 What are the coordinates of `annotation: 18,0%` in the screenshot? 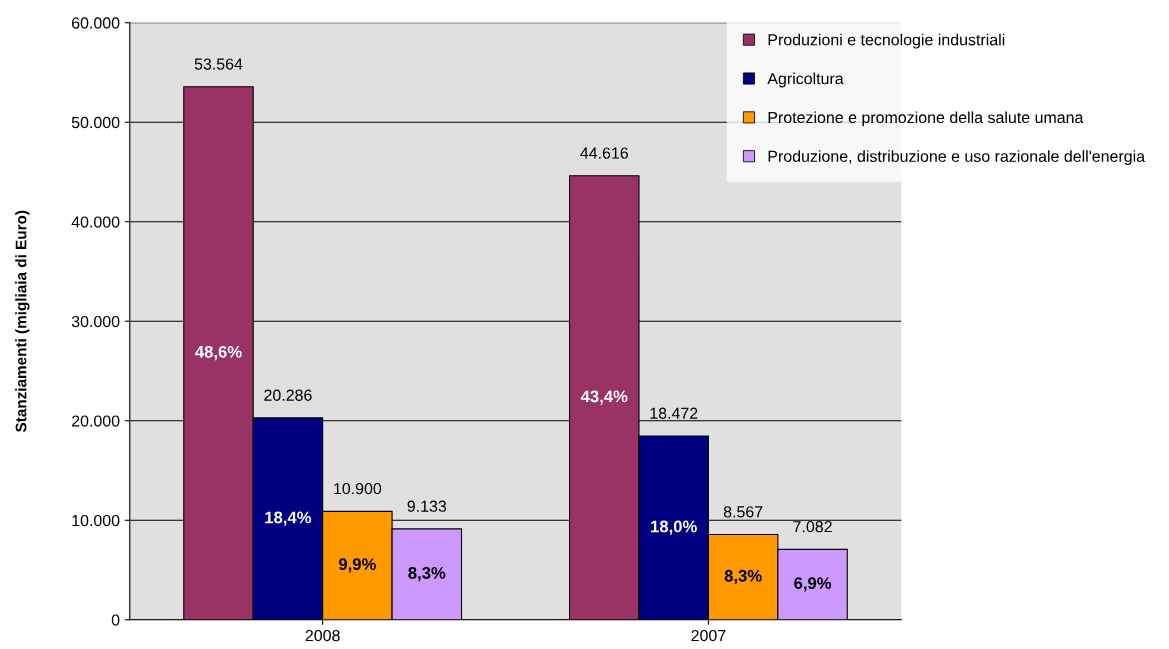 It's located at (674, 527).